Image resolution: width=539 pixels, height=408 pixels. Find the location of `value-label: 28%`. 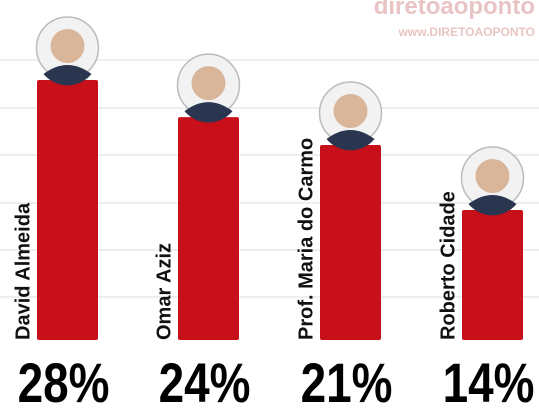

value-label: 28% is located at coordinates (64, 380).